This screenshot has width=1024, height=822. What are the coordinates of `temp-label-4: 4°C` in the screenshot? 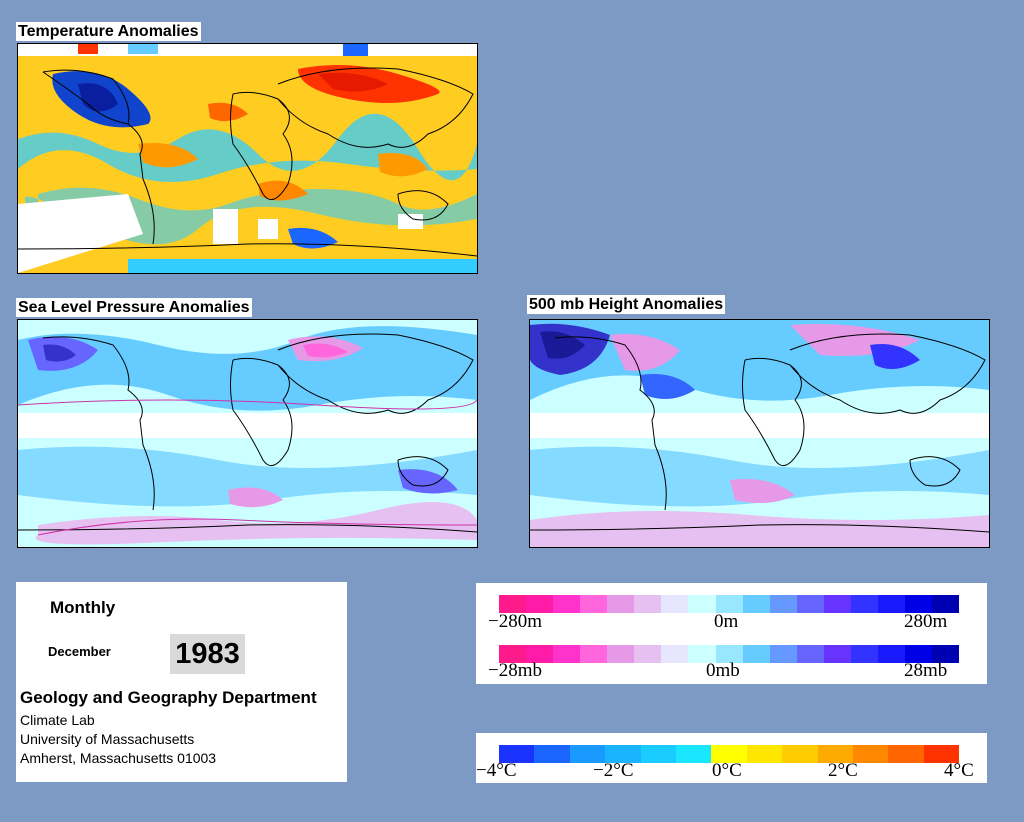 It's located at (959, 770).